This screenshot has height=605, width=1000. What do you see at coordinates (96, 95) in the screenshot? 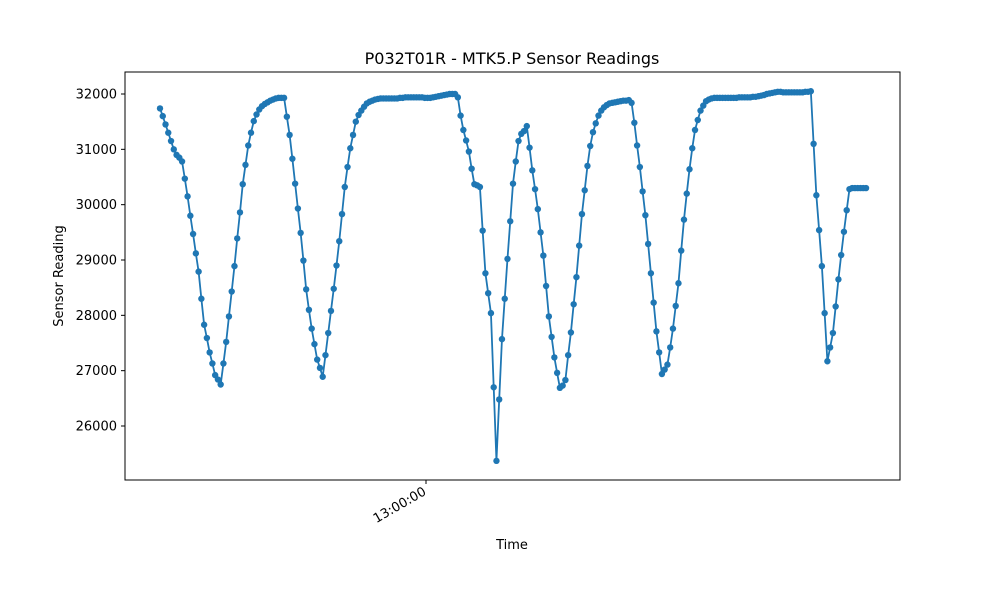
I see `y-tick-label: 32000` at bounding box center [96, 95].